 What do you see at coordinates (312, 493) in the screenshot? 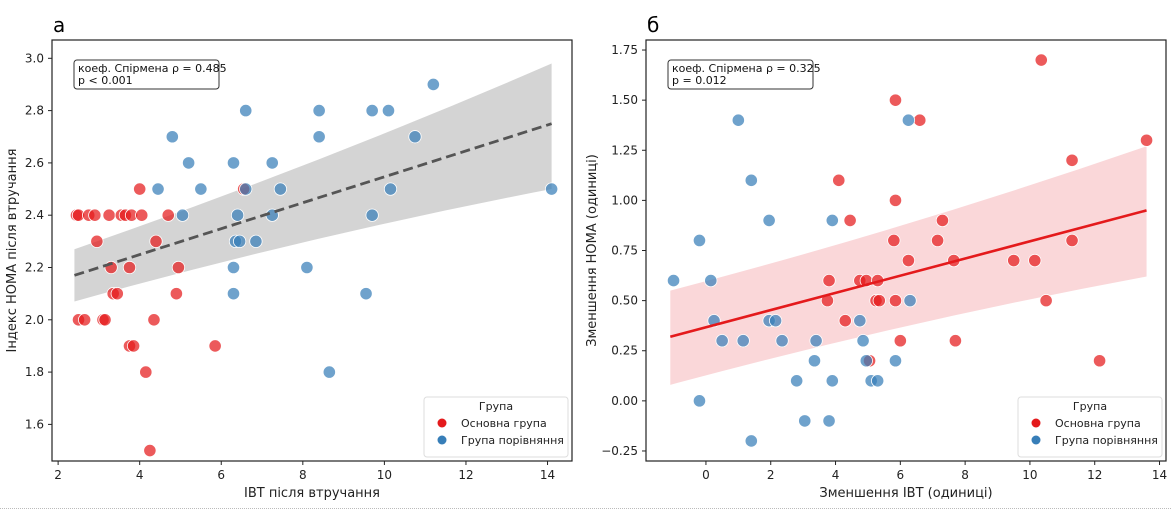
I see `x-axis-label: ІВТ після втручання` at bounding box center [312, 493].